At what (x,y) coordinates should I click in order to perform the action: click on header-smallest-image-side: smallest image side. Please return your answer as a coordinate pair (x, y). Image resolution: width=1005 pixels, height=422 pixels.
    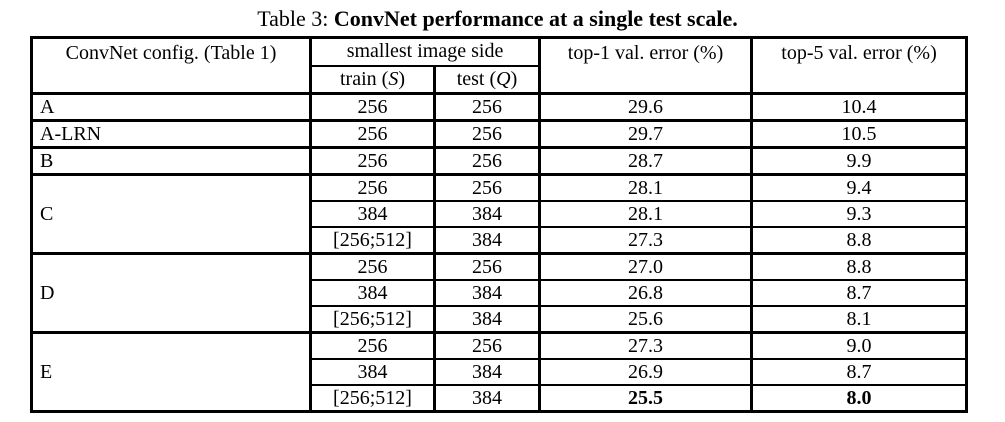
    Looking at the image, I should click on (425, 51).